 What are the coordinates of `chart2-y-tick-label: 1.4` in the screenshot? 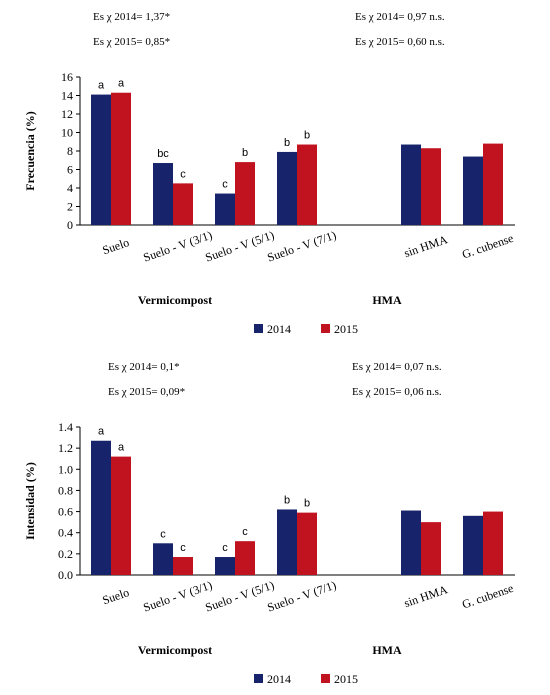 It's located at (65, 427).